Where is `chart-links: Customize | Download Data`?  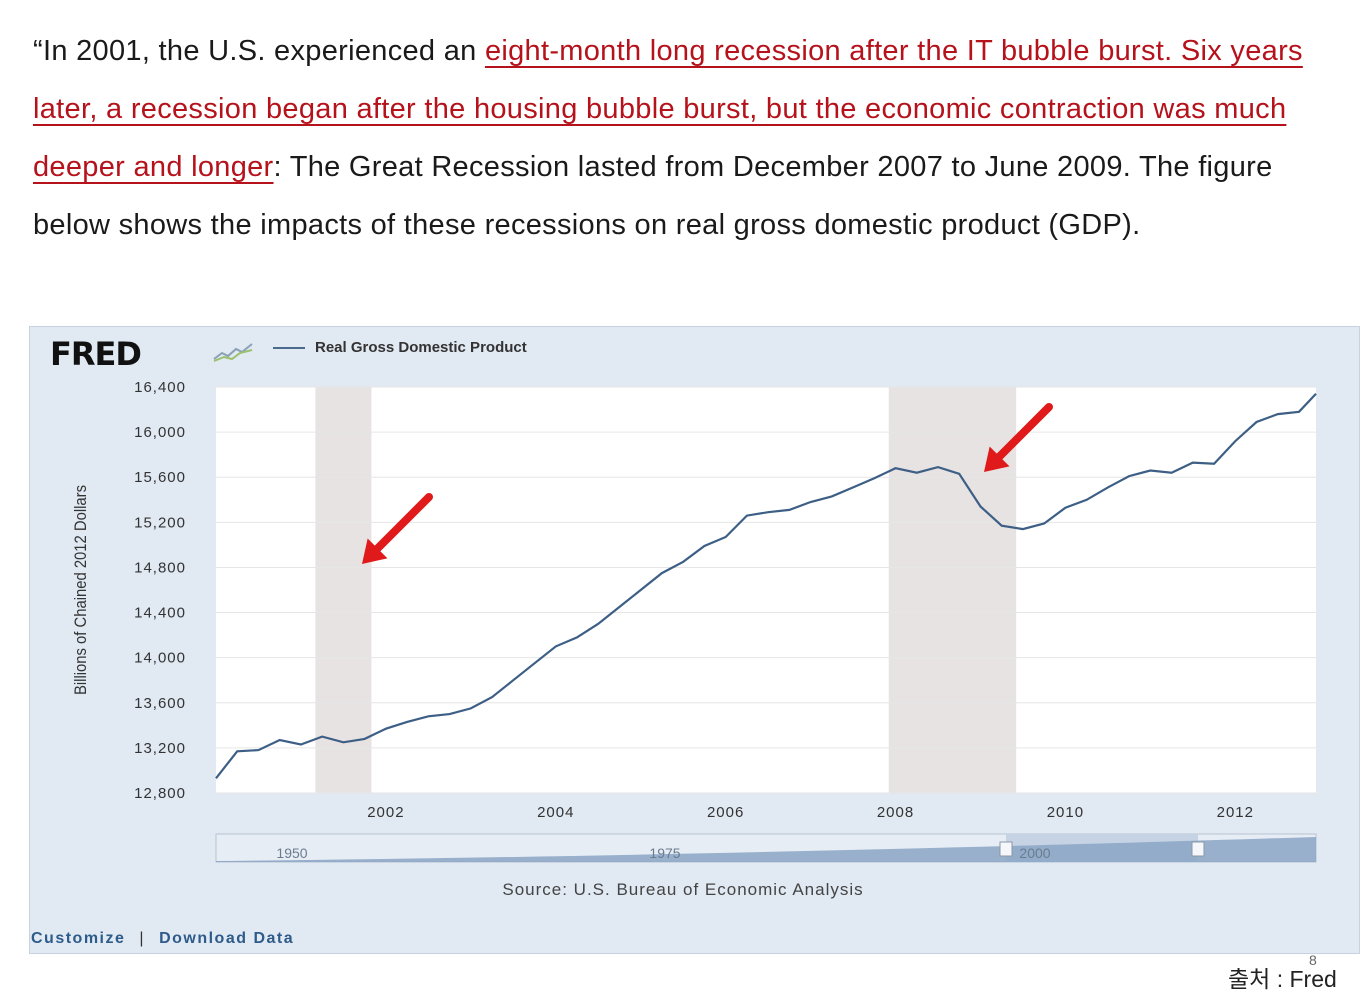 chart-links: Customize | Download Data is located at coordinates (162, 939).